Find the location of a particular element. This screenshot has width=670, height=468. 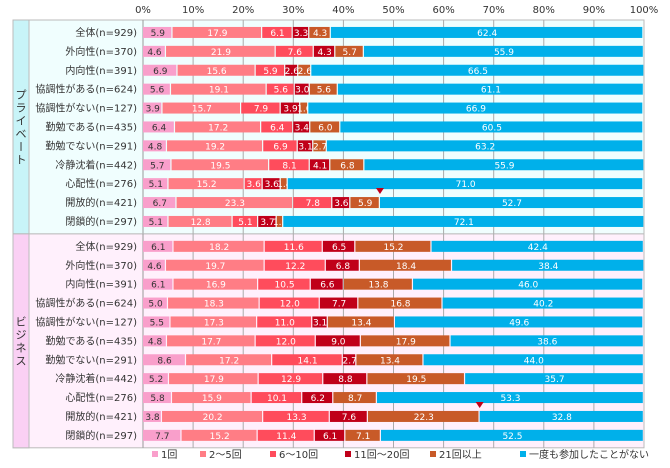

bar-value-label: 6.9 is located at coordinates (280, 147).